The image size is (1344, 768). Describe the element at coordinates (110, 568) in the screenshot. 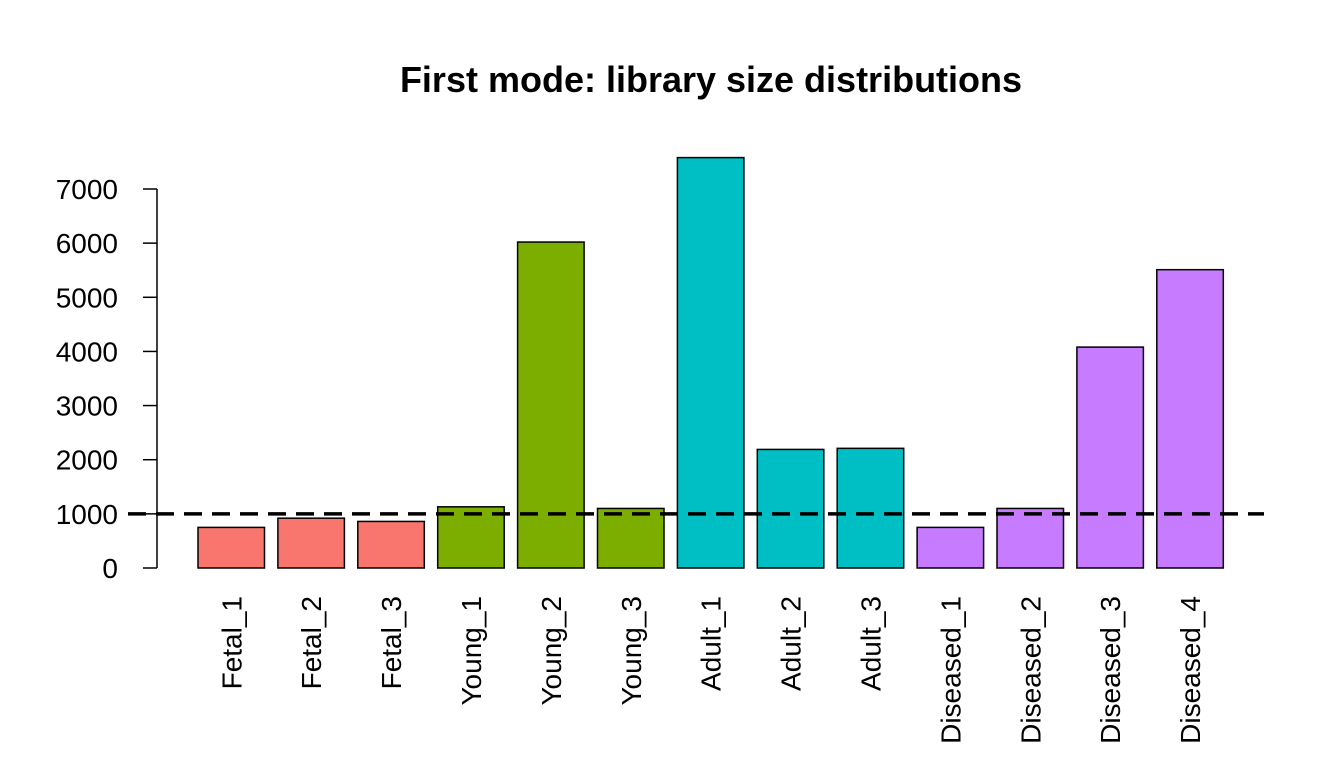

I see `y-tick-label: 0` at that location.